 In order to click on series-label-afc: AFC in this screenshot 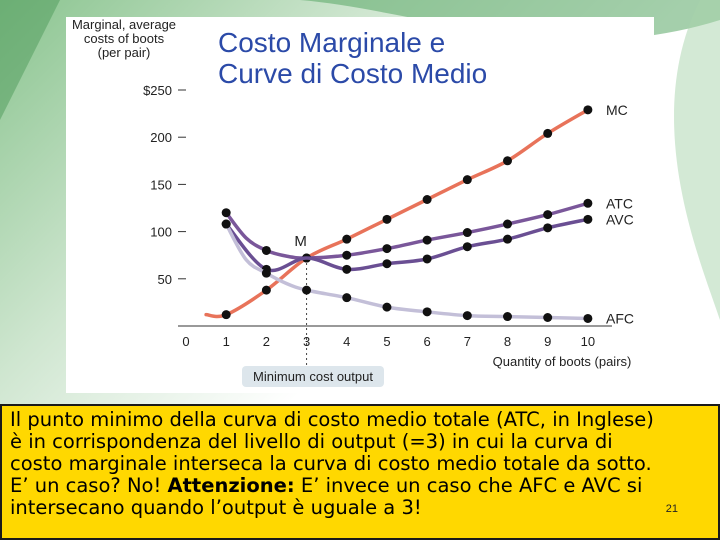, I will do `click(620, 318)`.